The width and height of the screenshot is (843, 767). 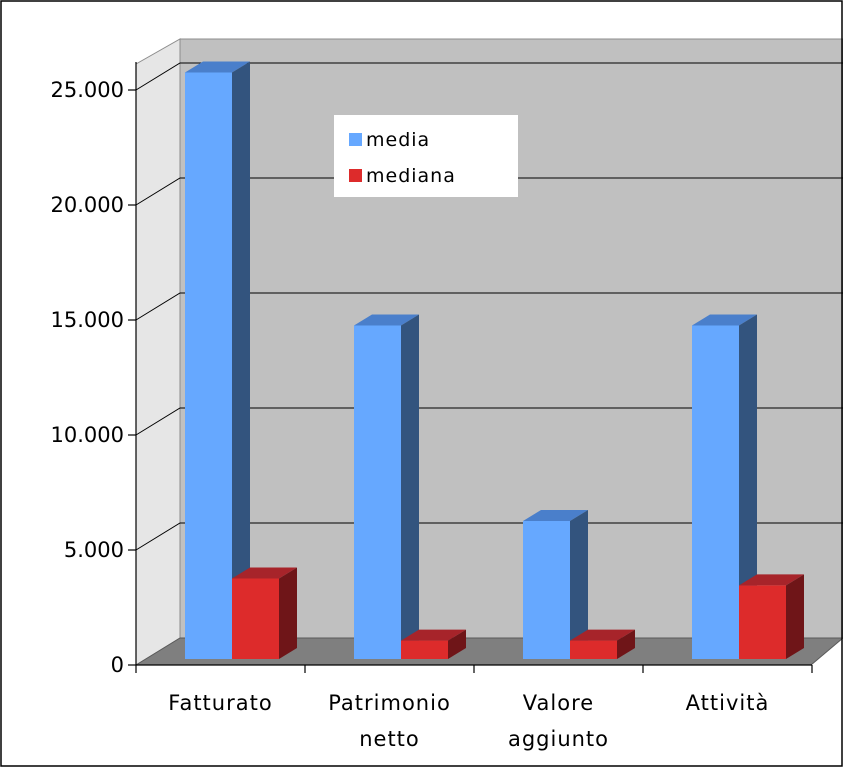 What do you see at coordinates (728, 703) in the screenshot?
I see `x-tick-label: Attività` at bounding box center [728, 703].